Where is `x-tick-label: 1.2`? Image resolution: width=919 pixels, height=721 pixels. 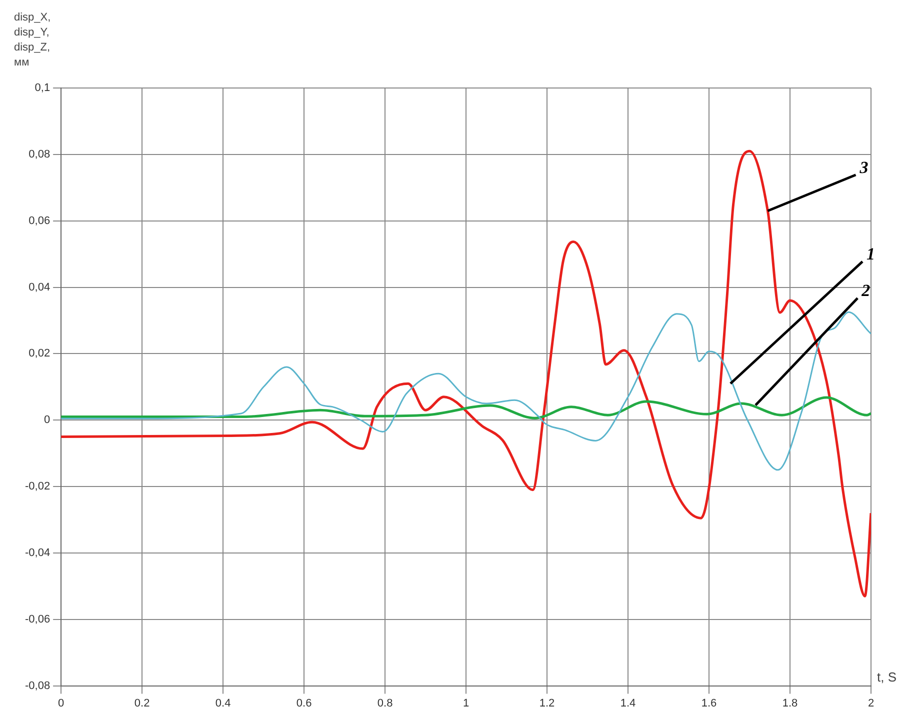
x-tick-label: 1.2 is located at coordinates (547, 703).